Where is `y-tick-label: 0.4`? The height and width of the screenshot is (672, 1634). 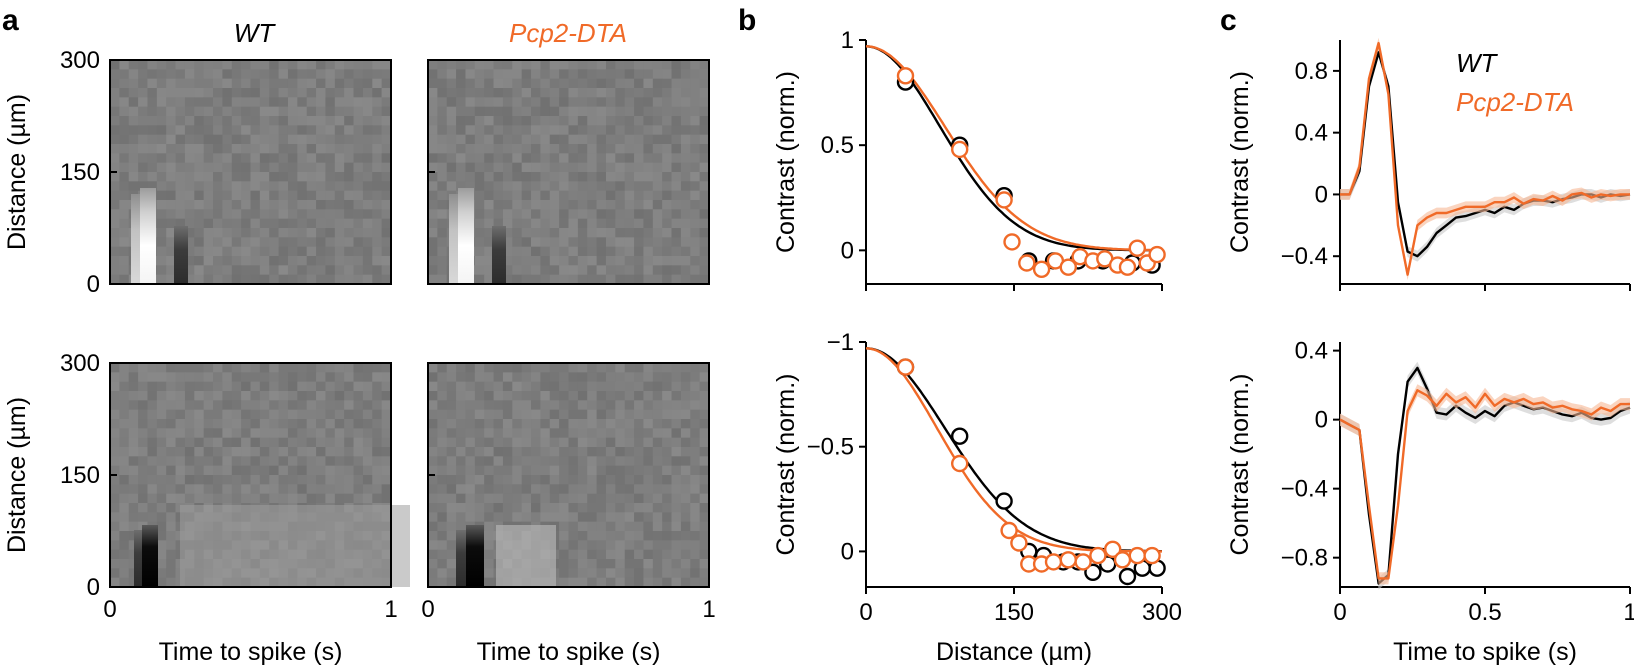 y-tick-label: 0.4 is located at coordinates (1311, 351).